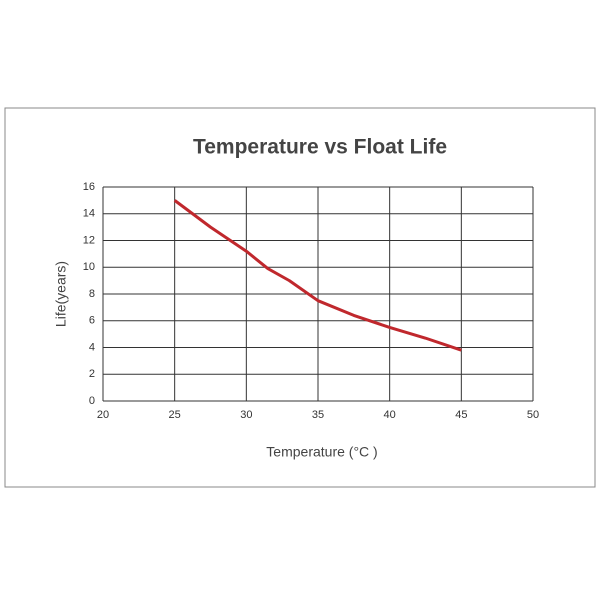  I want to click on y-tick-label: 2, so click(92, 374).